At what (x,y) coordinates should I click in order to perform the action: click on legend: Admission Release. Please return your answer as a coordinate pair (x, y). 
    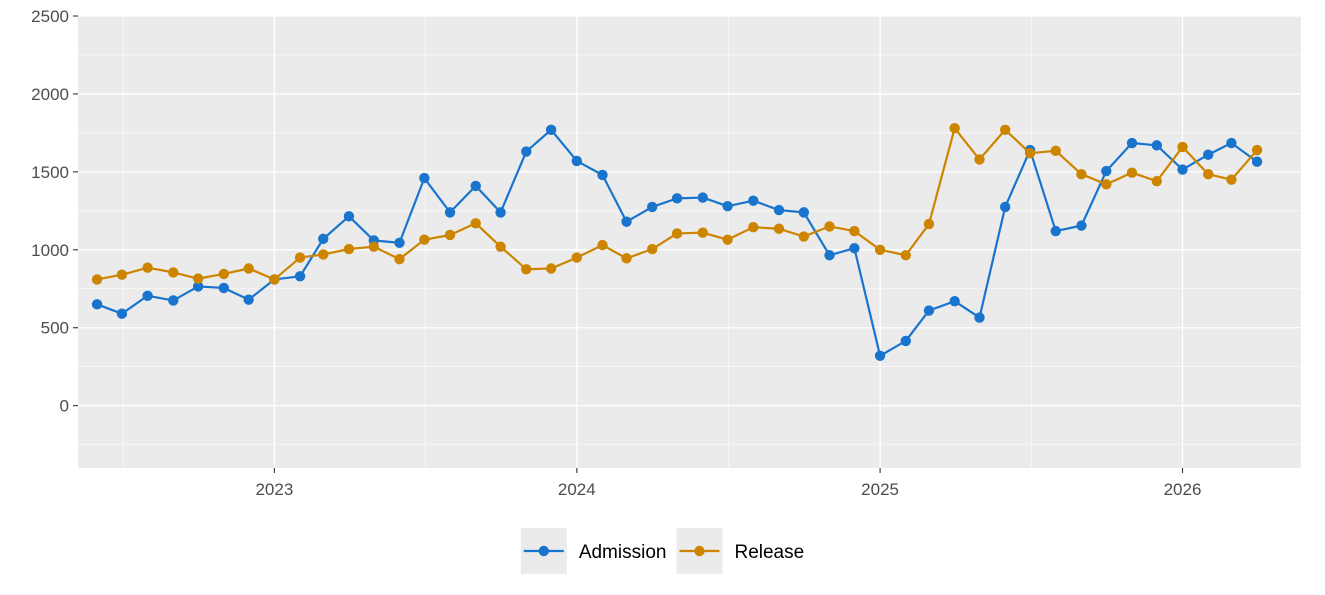
    Looking at the image, I should click on (662, 551).